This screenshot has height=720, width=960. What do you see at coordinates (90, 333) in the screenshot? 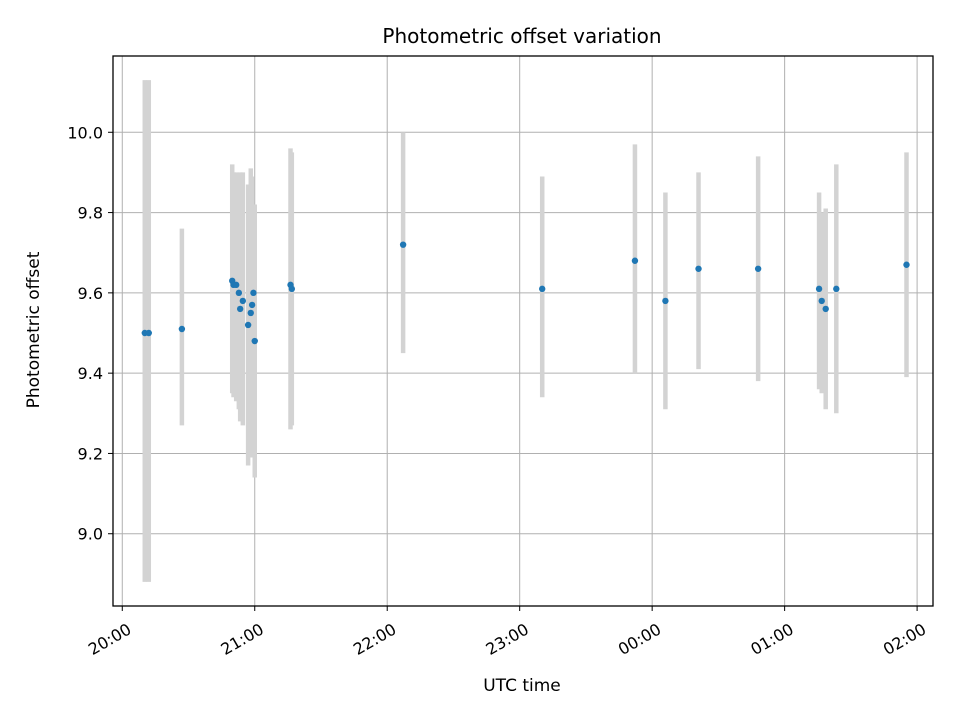
I see `y-axis-ticks: 9.0 9.2 9.4 9.6 9.8 10.0` at bounding box center [90, 333].